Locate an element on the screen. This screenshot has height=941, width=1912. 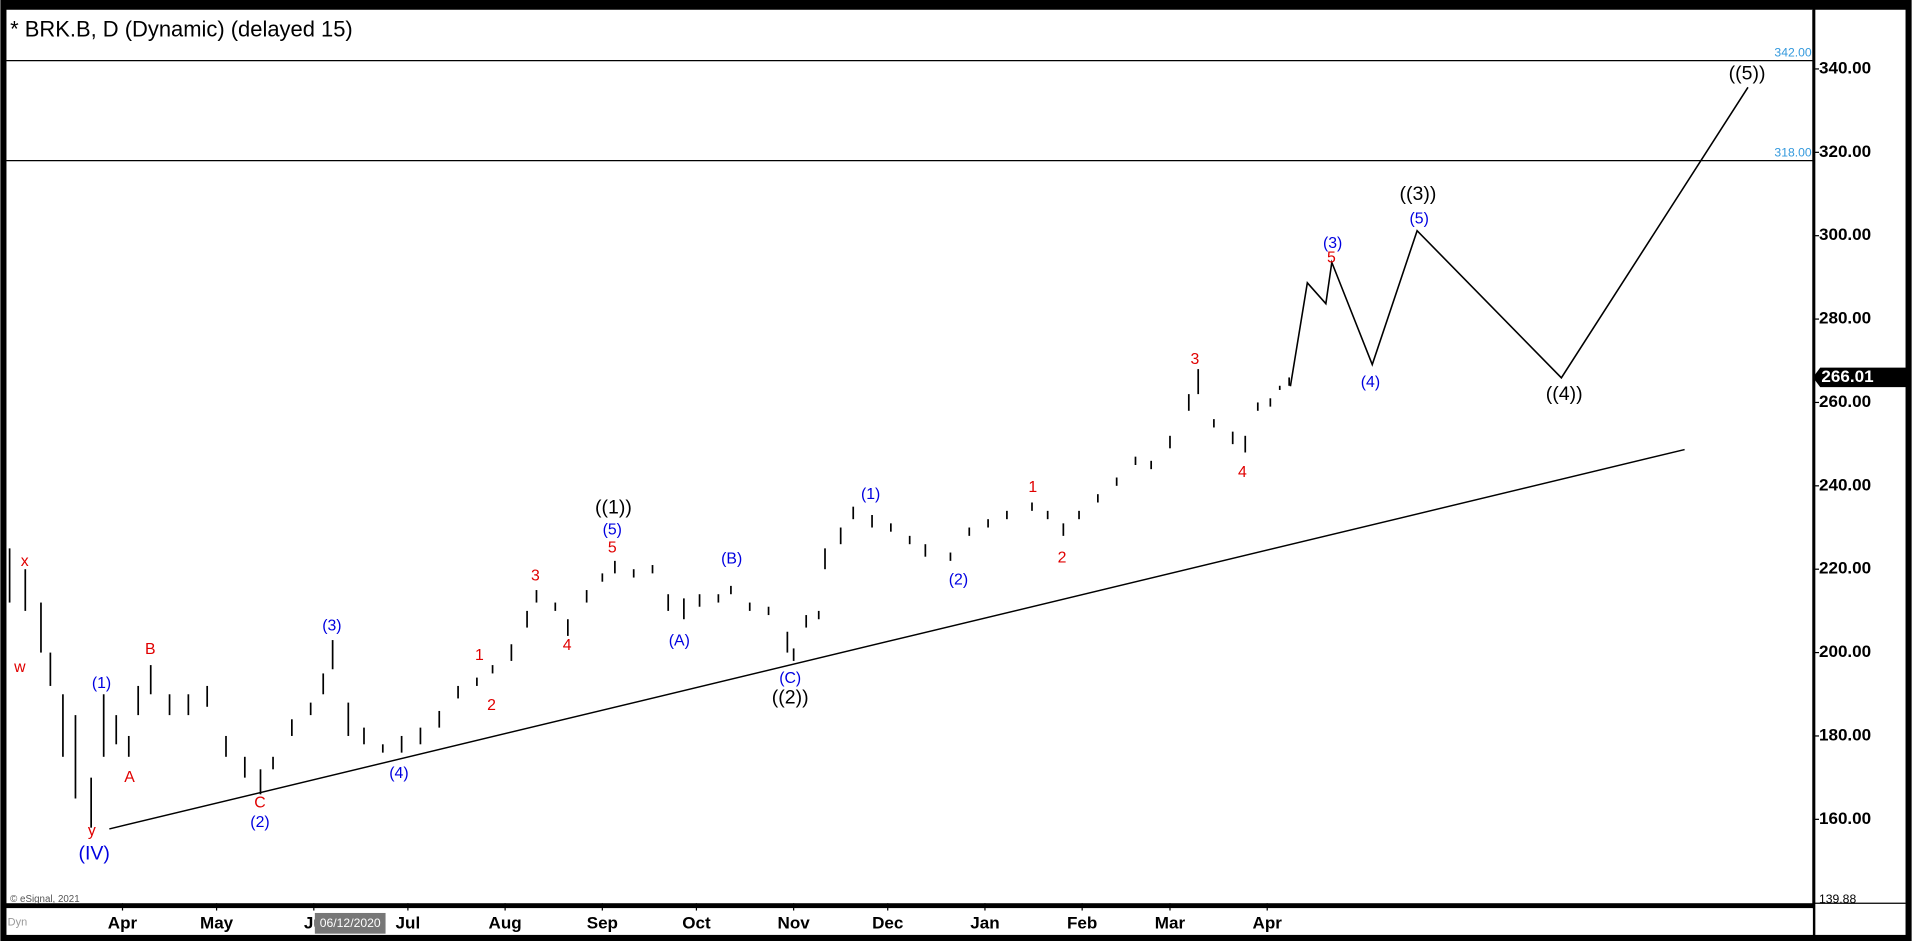
wave-label: (C) is located at coordinates (790, 678).